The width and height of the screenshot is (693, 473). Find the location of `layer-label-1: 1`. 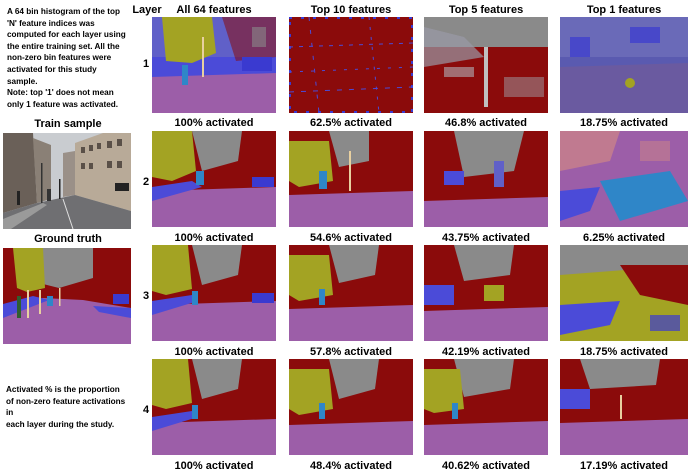

layer-label-1: 1 is located at coordinates (146, 64).